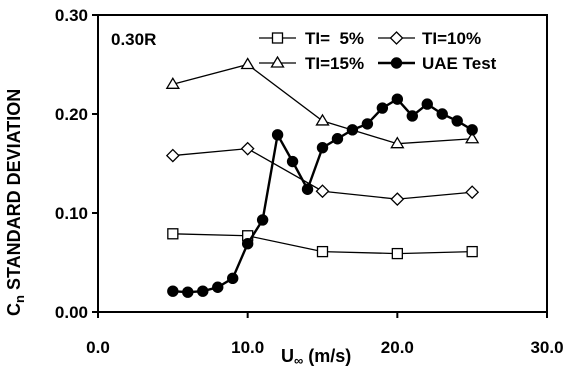 The width and height of the screenshot is (571, 373). I want to click on chart-annotation: 0.30R, so click(133, 39).